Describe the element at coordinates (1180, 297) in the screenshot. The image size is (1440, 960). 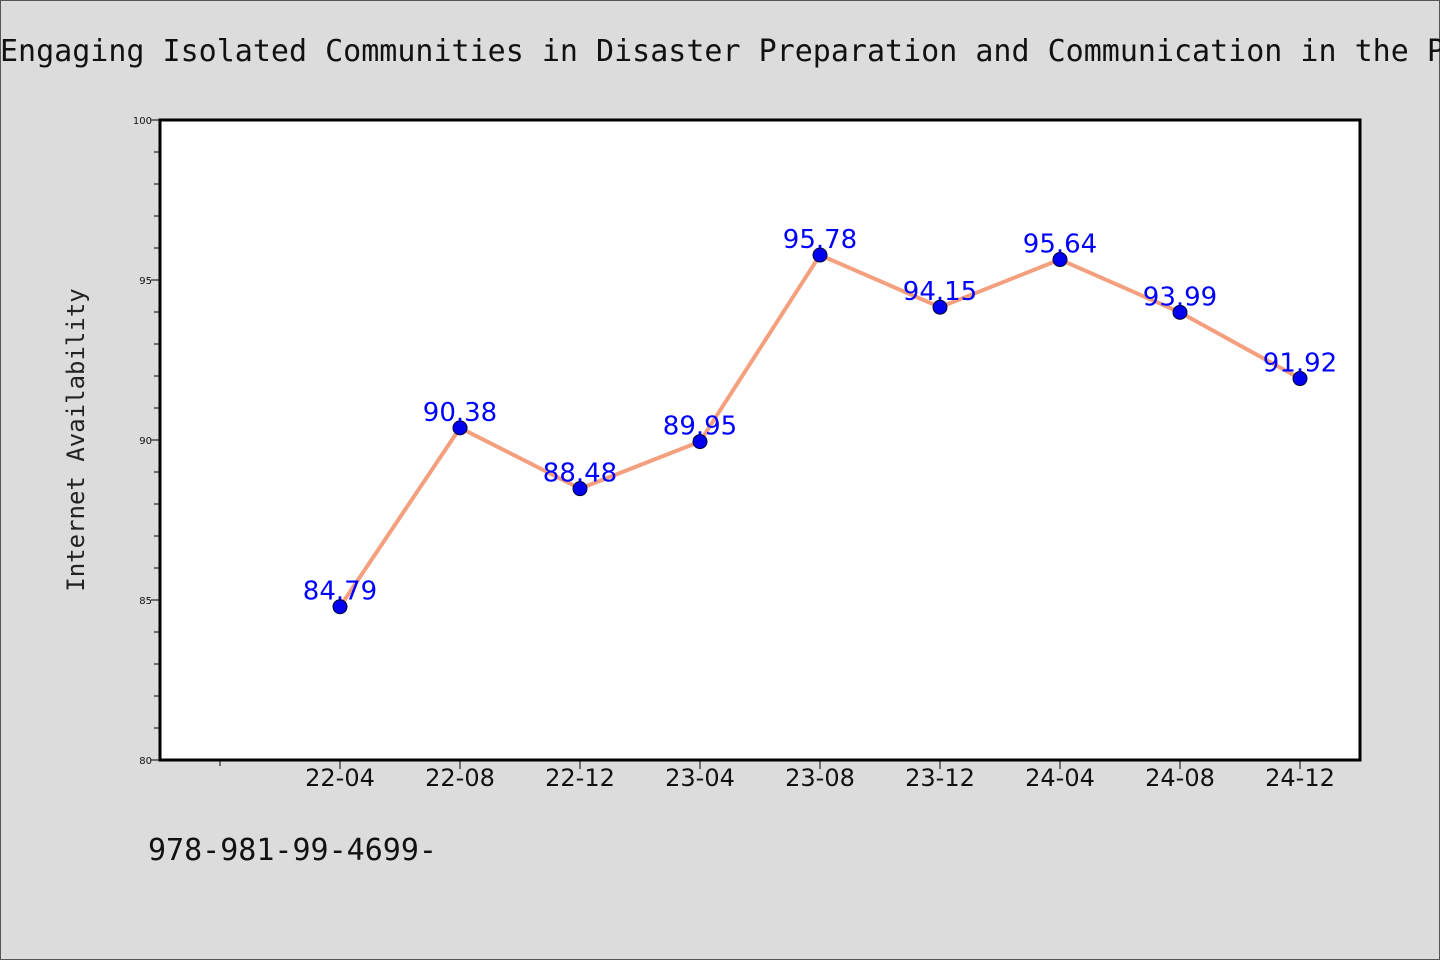
I see `data-label: 93.99` at that location.